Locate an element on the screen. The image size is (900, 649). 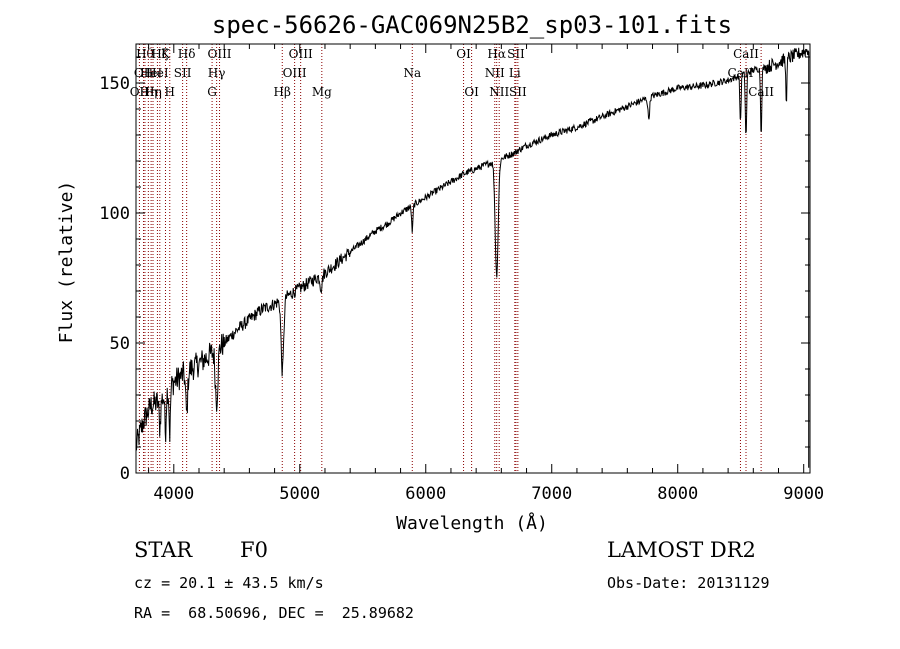
line-label: Hη is located at coordinates (153, 92).